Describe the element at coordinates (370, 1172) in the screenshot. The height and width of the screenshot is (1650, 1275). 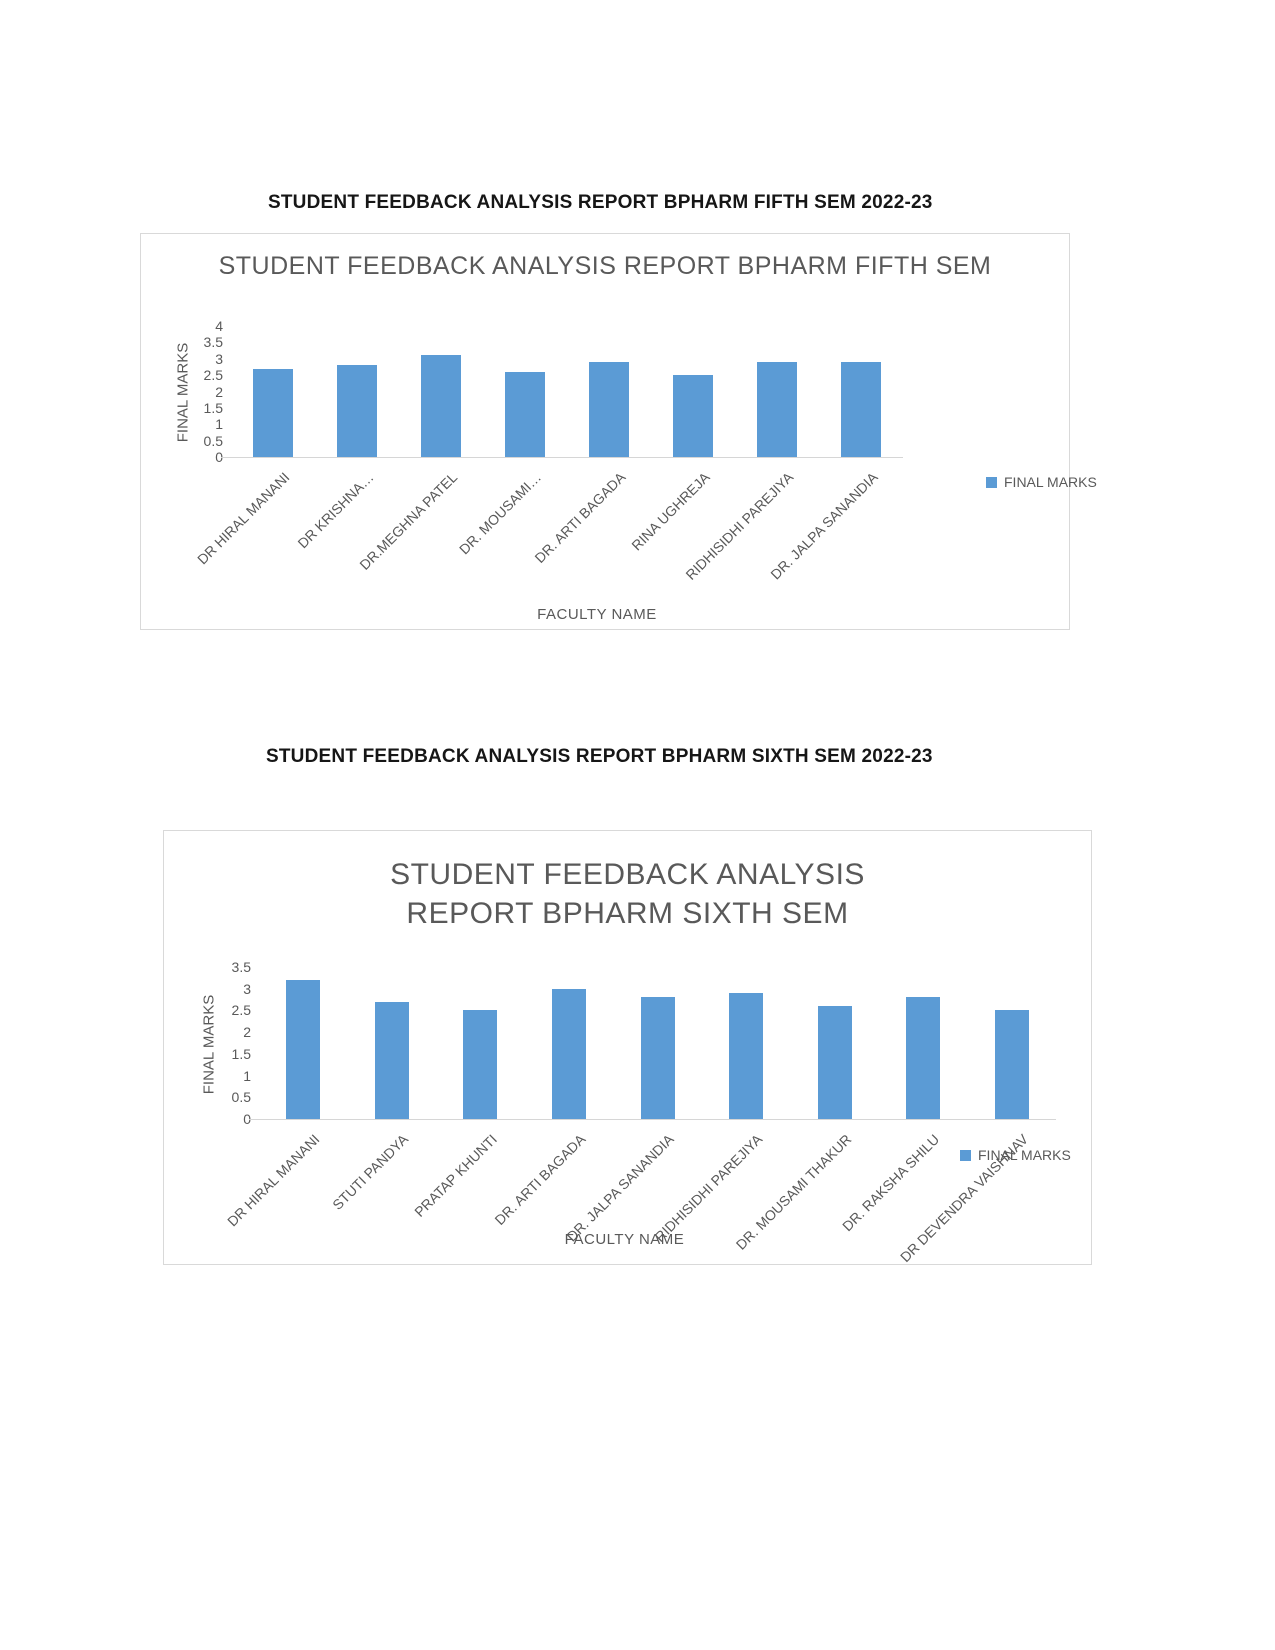
I see `category-label: STUTI PANDYA` at that location.